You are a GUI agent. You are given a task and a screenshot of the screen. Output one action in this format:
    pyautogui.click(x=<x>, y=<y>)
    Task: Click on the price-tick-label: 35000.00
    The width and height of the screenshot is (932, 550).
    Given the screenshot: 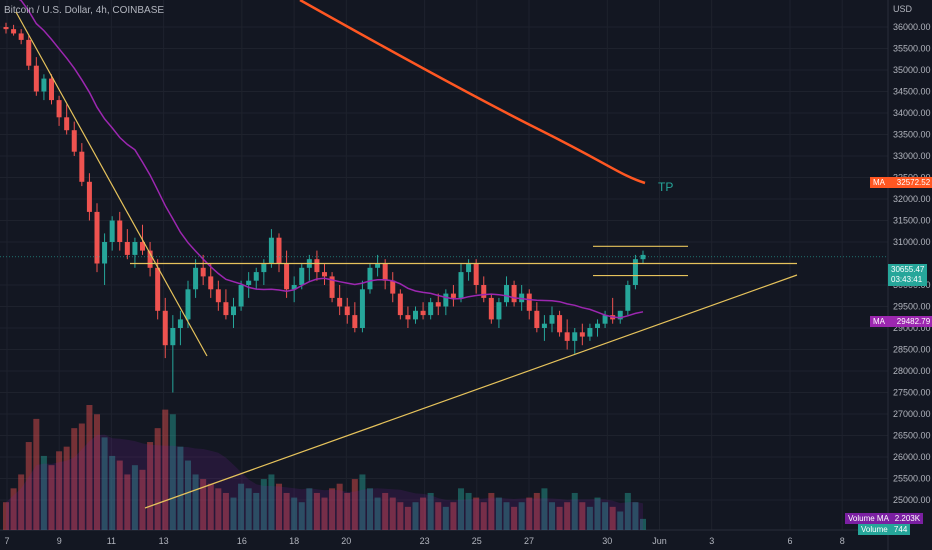 What is the action you would take?
    pyautogui.click(x=912, y=70)
    